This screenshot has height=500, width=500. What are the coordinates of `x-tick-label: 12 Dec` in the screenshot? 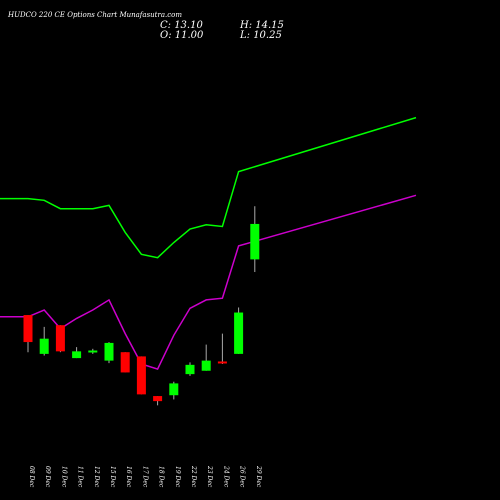 It's located at (96, 477).